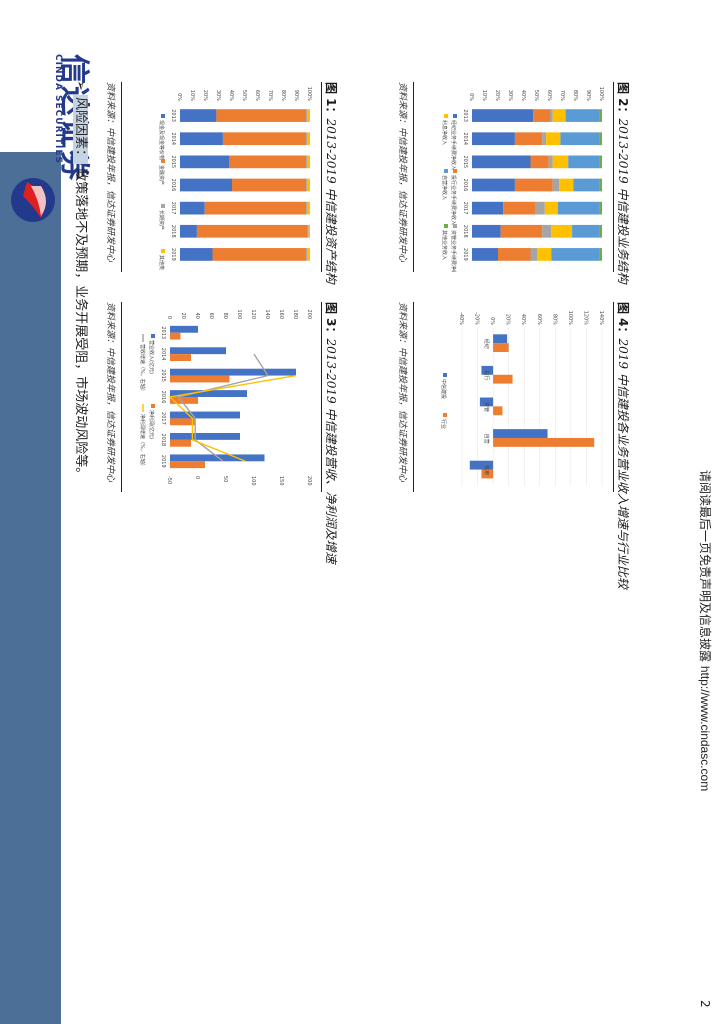  I want to click on brand-logo: 信达证券 CINDA SECURITIES, so click(63, 140).